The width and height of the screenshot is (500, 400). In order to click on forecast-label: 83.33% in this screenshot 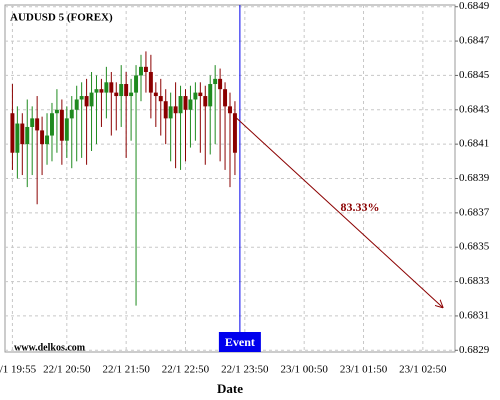, I will do `click(360, 207)`.